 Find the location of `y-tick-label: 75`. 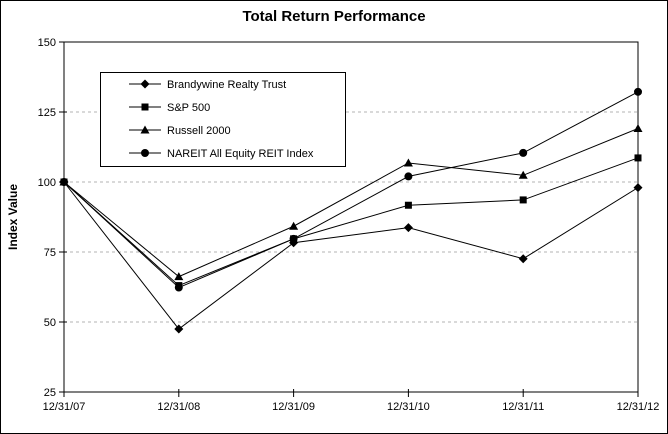

y-tick-label: 75 is located at coordinates (50, 253).